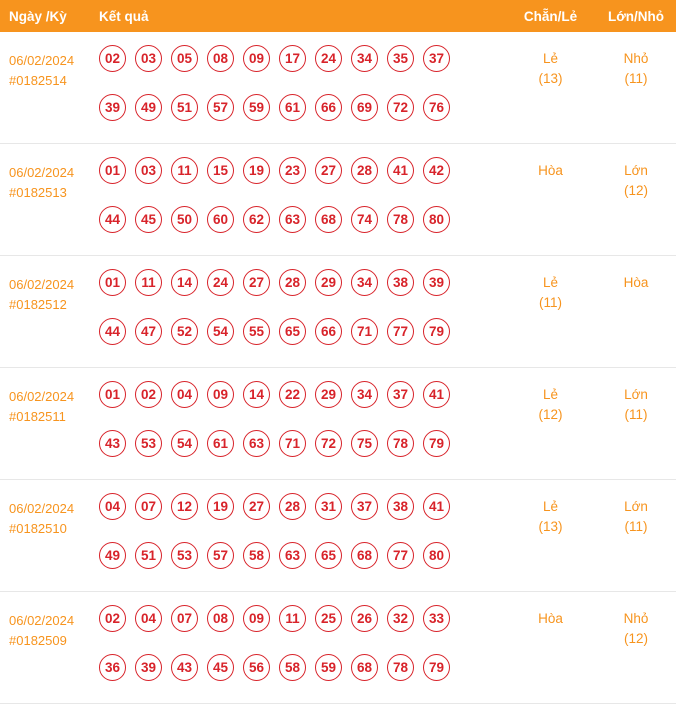  I want to click on size-cell: Nhỏ (11), so click(636, 83).